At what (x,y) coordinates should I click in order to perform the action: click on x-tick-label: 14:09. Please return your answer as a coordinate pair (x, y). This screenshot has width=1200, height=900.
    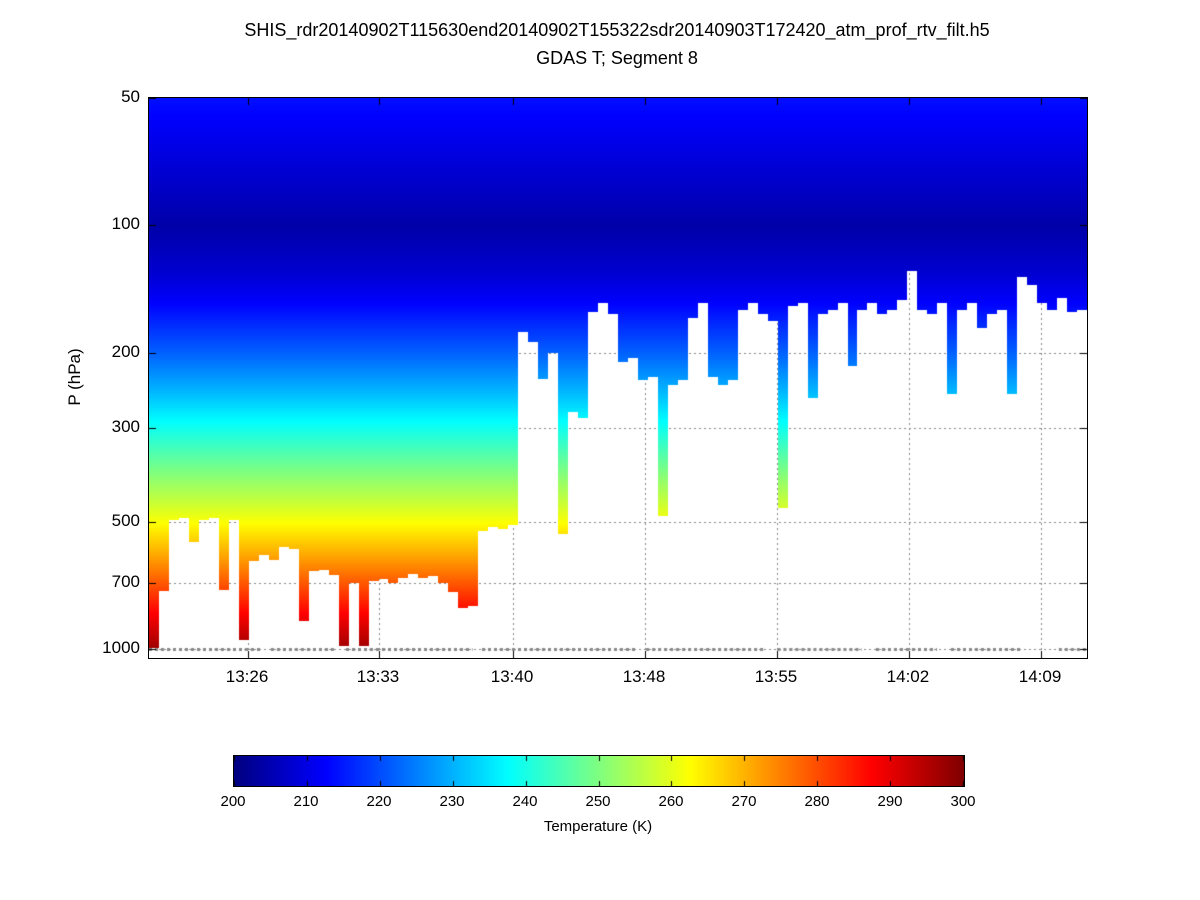
    Looking at the image, I should click on (1040, 676).